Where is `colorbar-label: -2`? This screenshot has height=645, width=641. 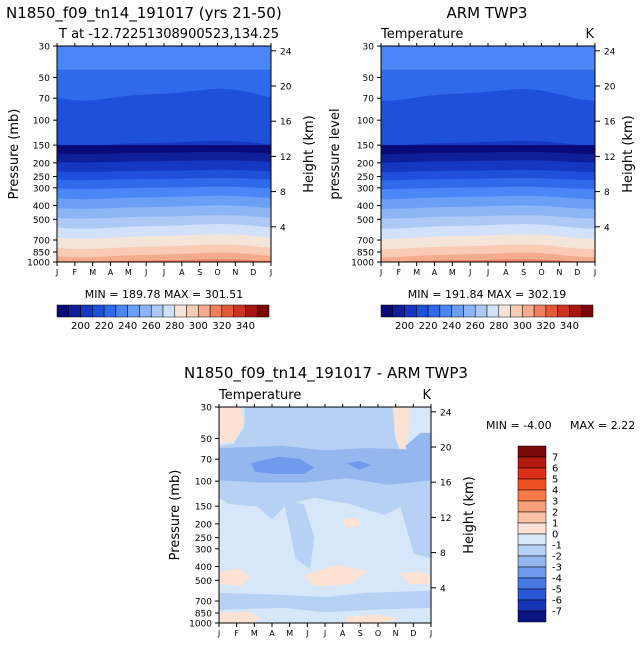 colorbar-label: -2 is located at coordinates (557, 557).